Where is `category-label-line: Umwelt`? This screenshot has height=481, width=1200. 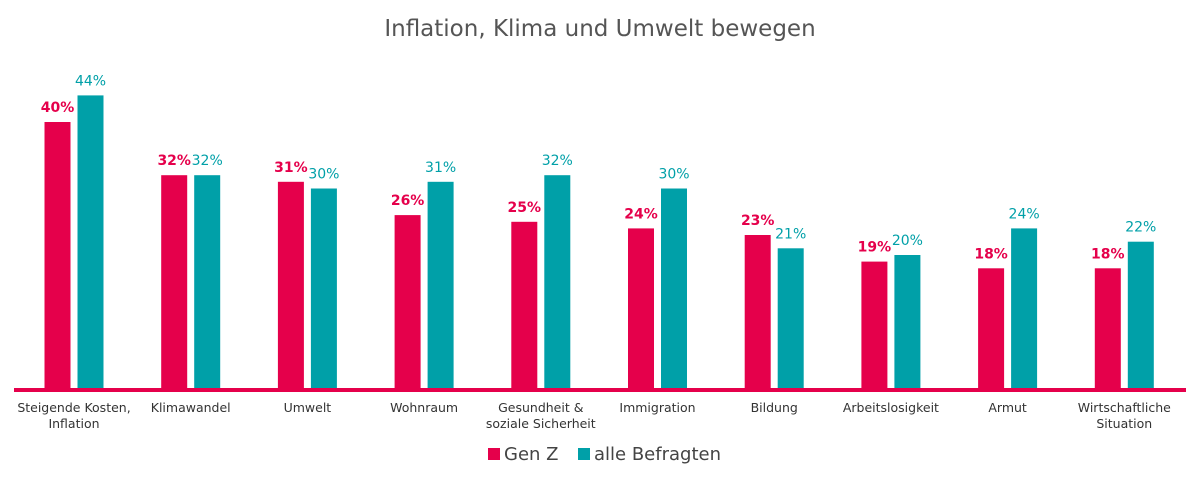
category-label-line: Umwelt is located at coordinates (308, 407).